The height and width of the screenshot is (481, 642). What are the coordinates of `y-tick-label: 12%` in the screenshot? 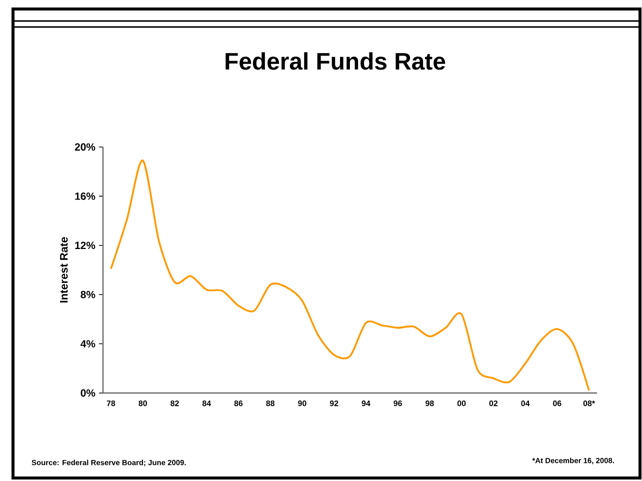 It's located at (85, 246).